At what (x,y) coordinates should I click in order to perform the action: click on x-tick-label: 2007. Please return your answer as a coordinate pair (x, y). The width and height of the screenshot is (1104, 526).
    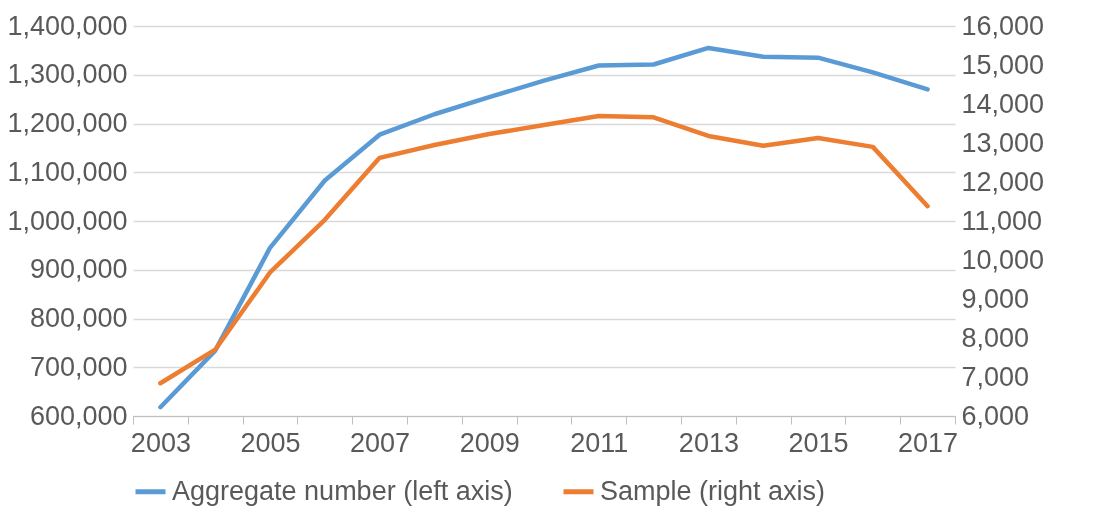
    Looking at the image, I should click on (380, 442).